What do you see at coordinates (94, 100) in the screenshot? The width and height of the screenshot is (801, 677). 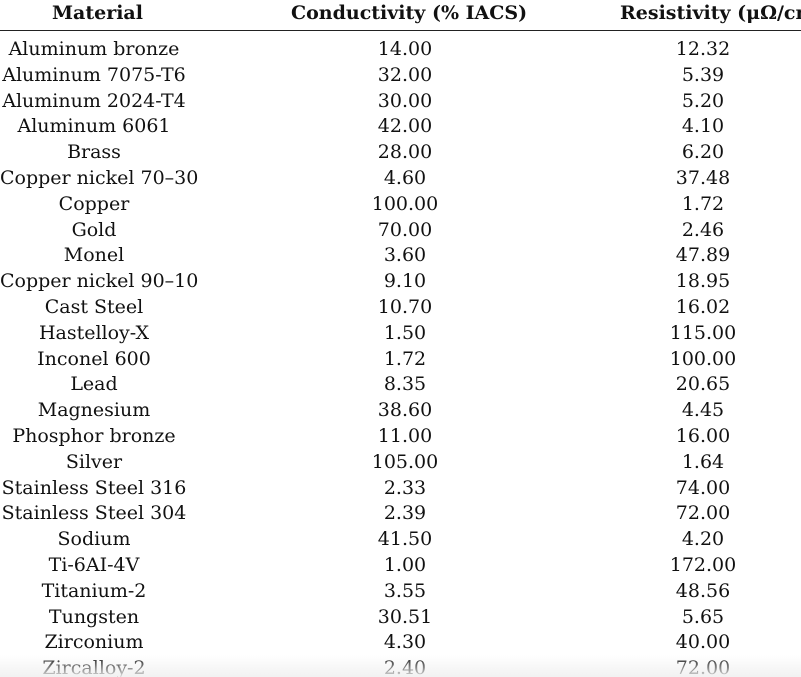 I see `material-cell: Aluminum 2024-T4` at bounding box center [94, 100].